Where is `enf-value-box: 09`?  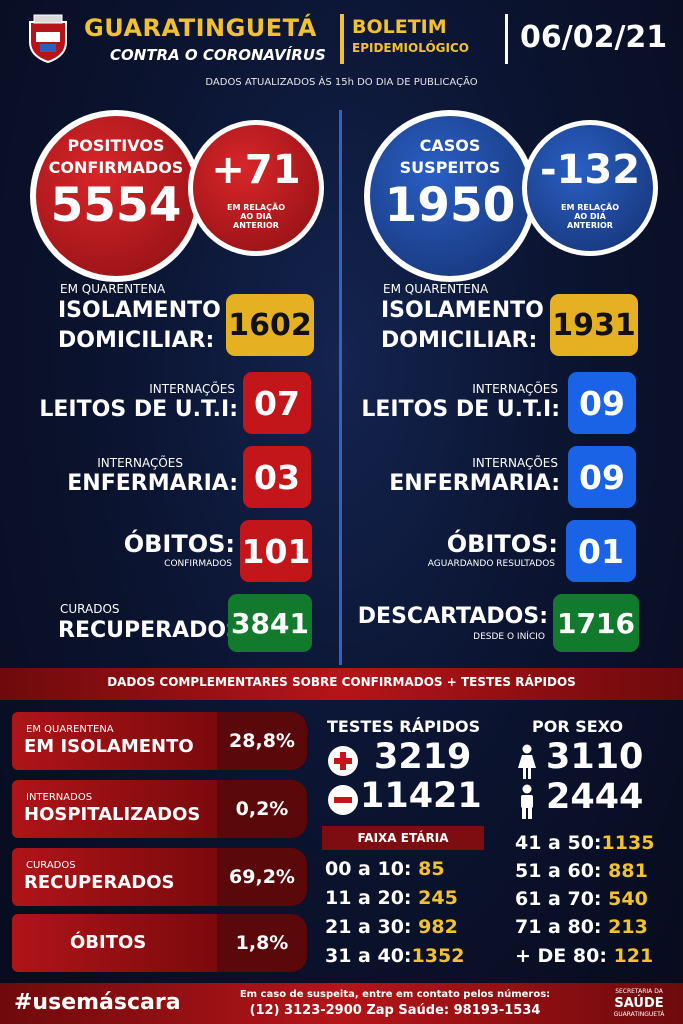 enf-value-box: 09 is located at coordinates (602, 477).